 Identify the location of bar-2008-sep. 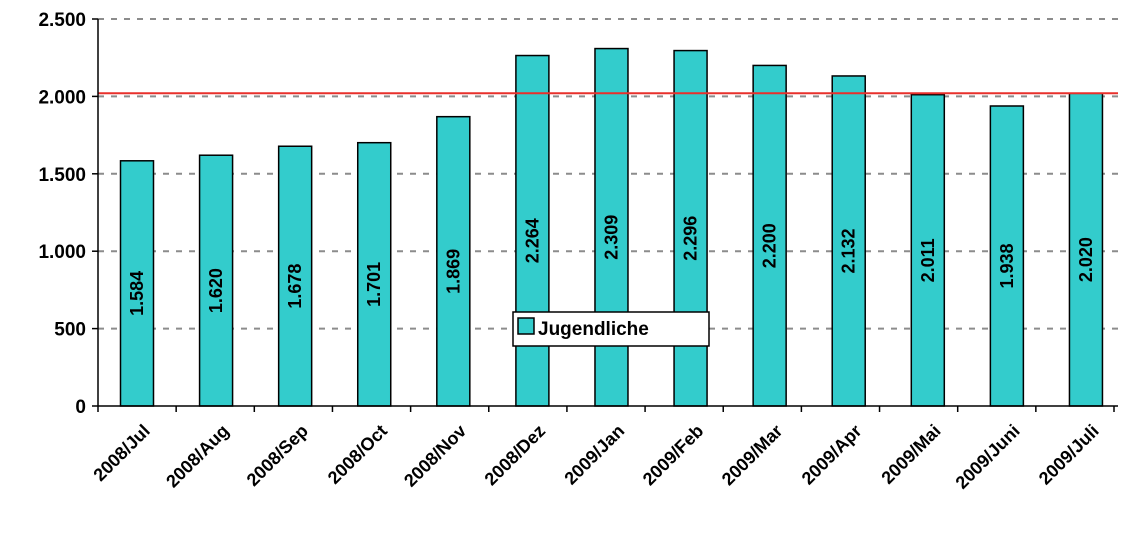
(295, 276).